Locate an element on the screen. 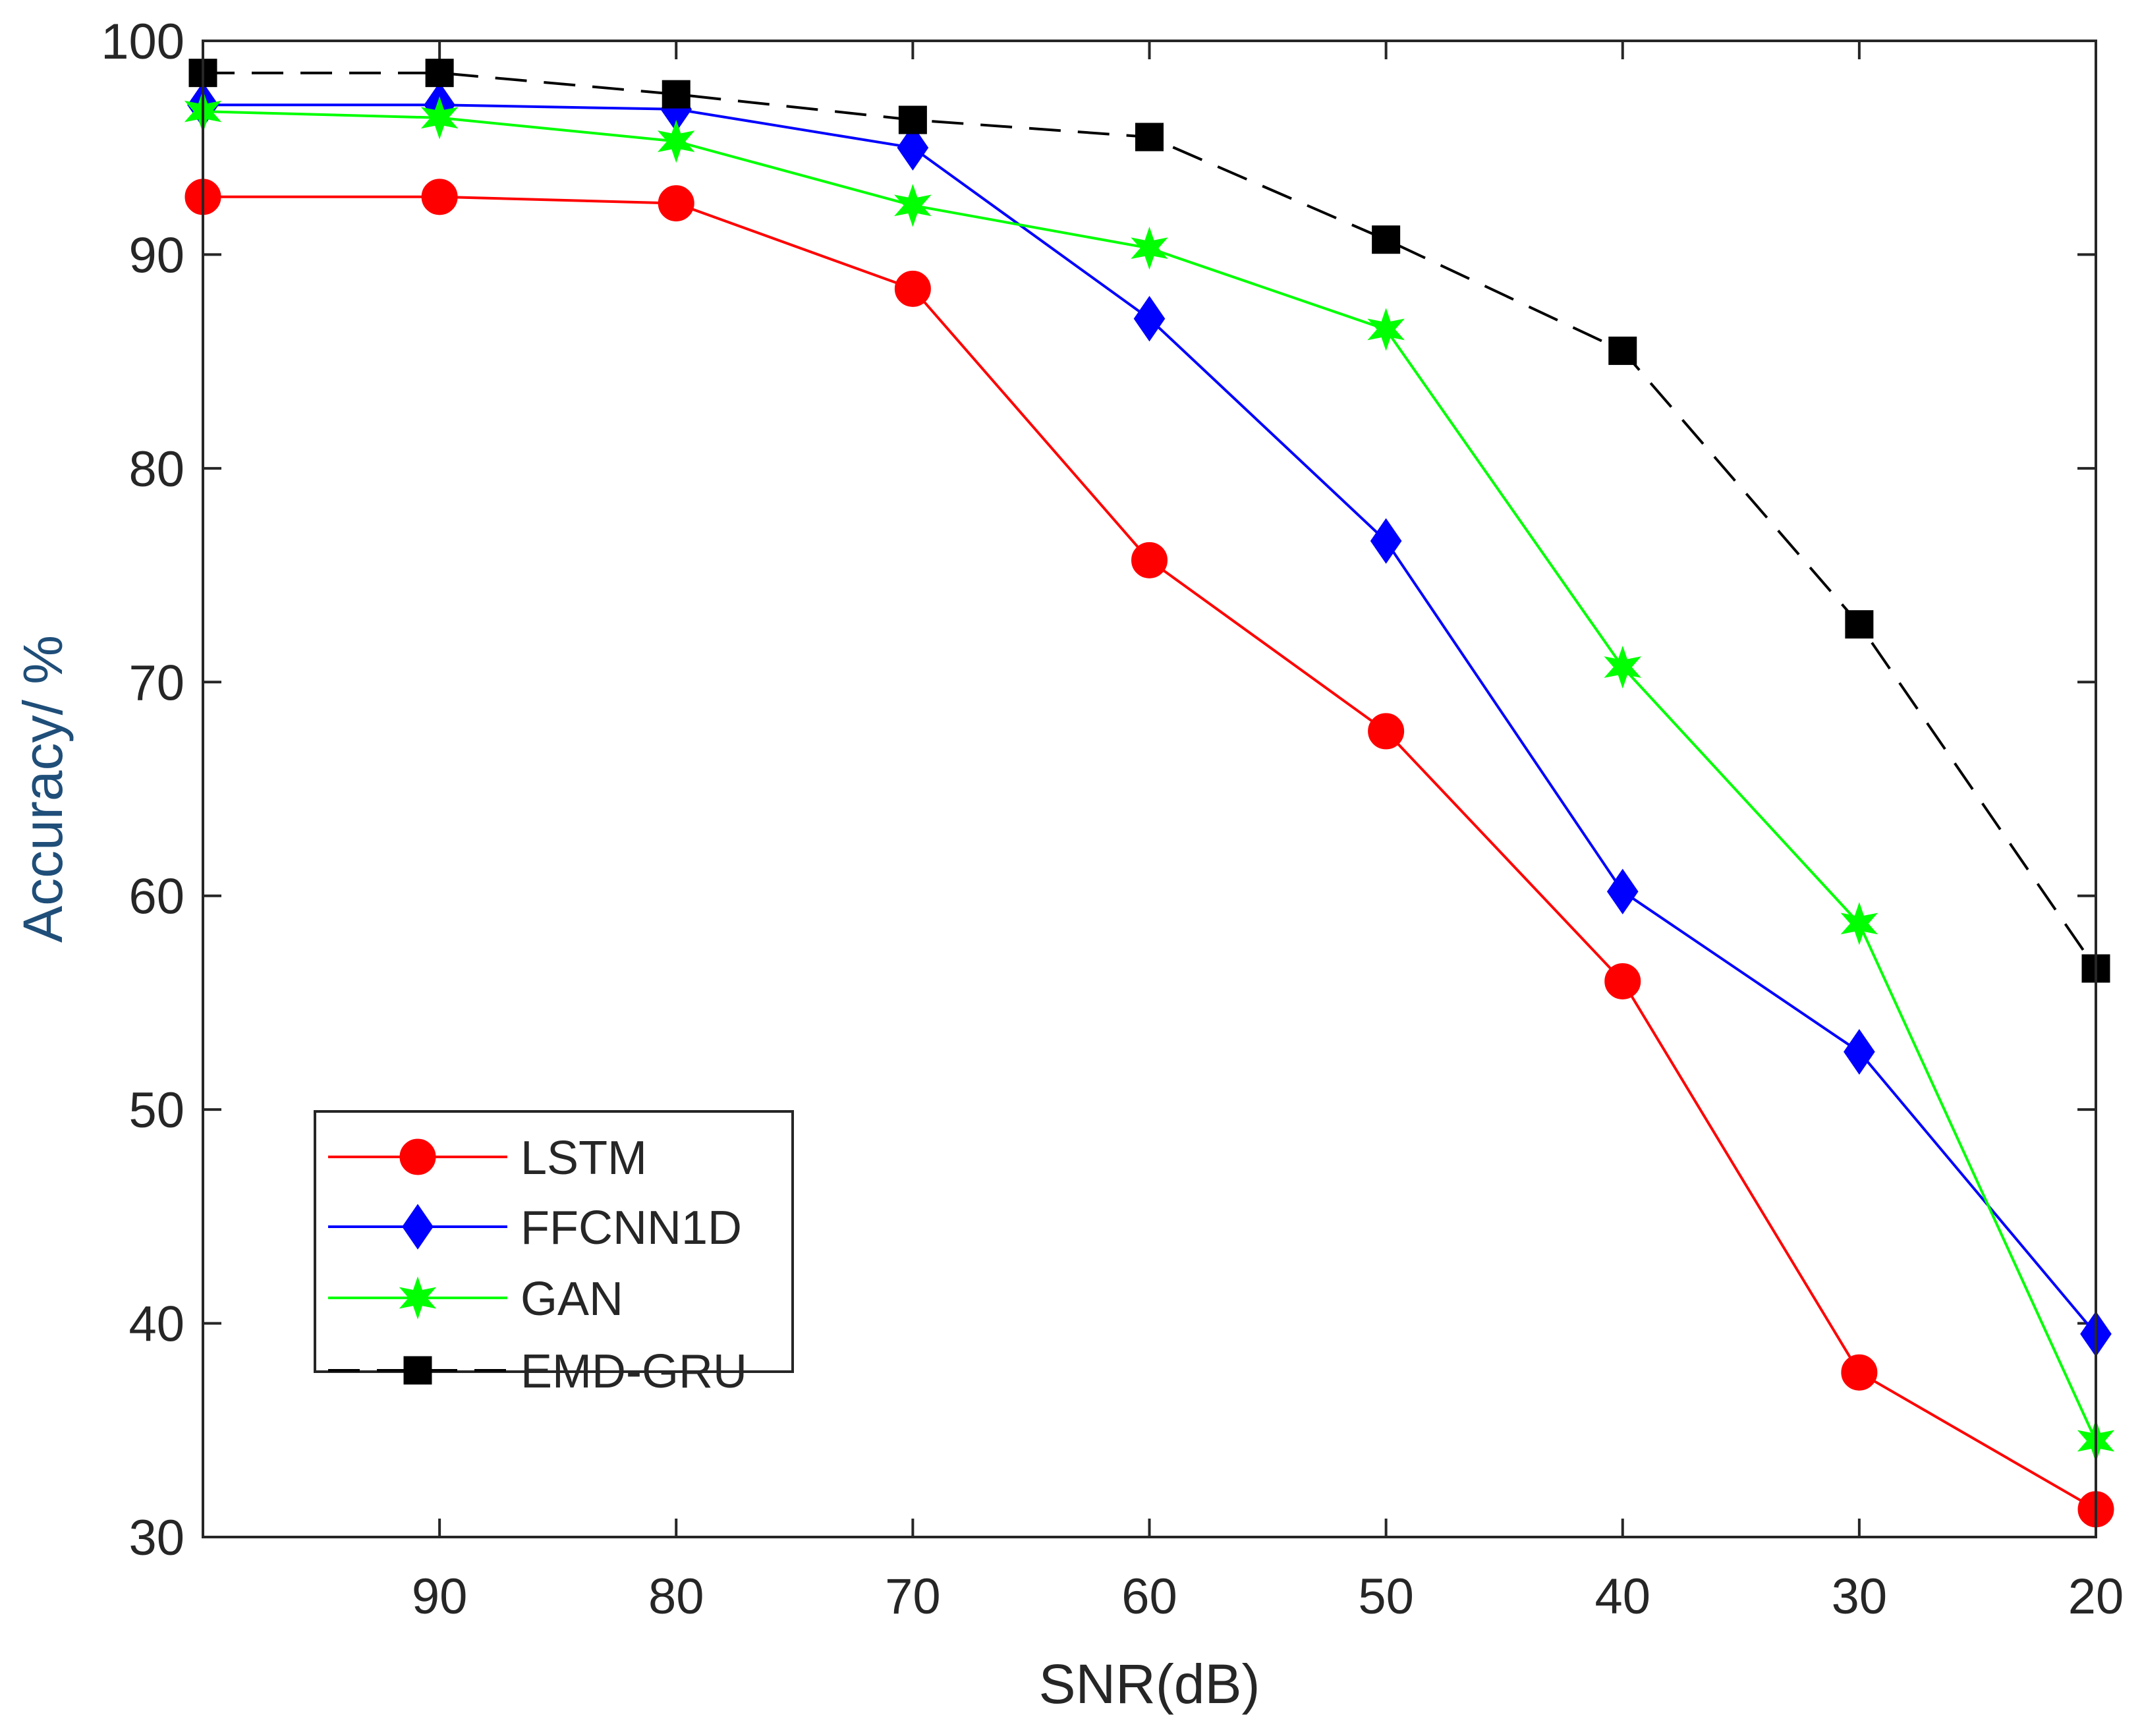  y-tick-label: 30 is located at coordinates (156, 1538).